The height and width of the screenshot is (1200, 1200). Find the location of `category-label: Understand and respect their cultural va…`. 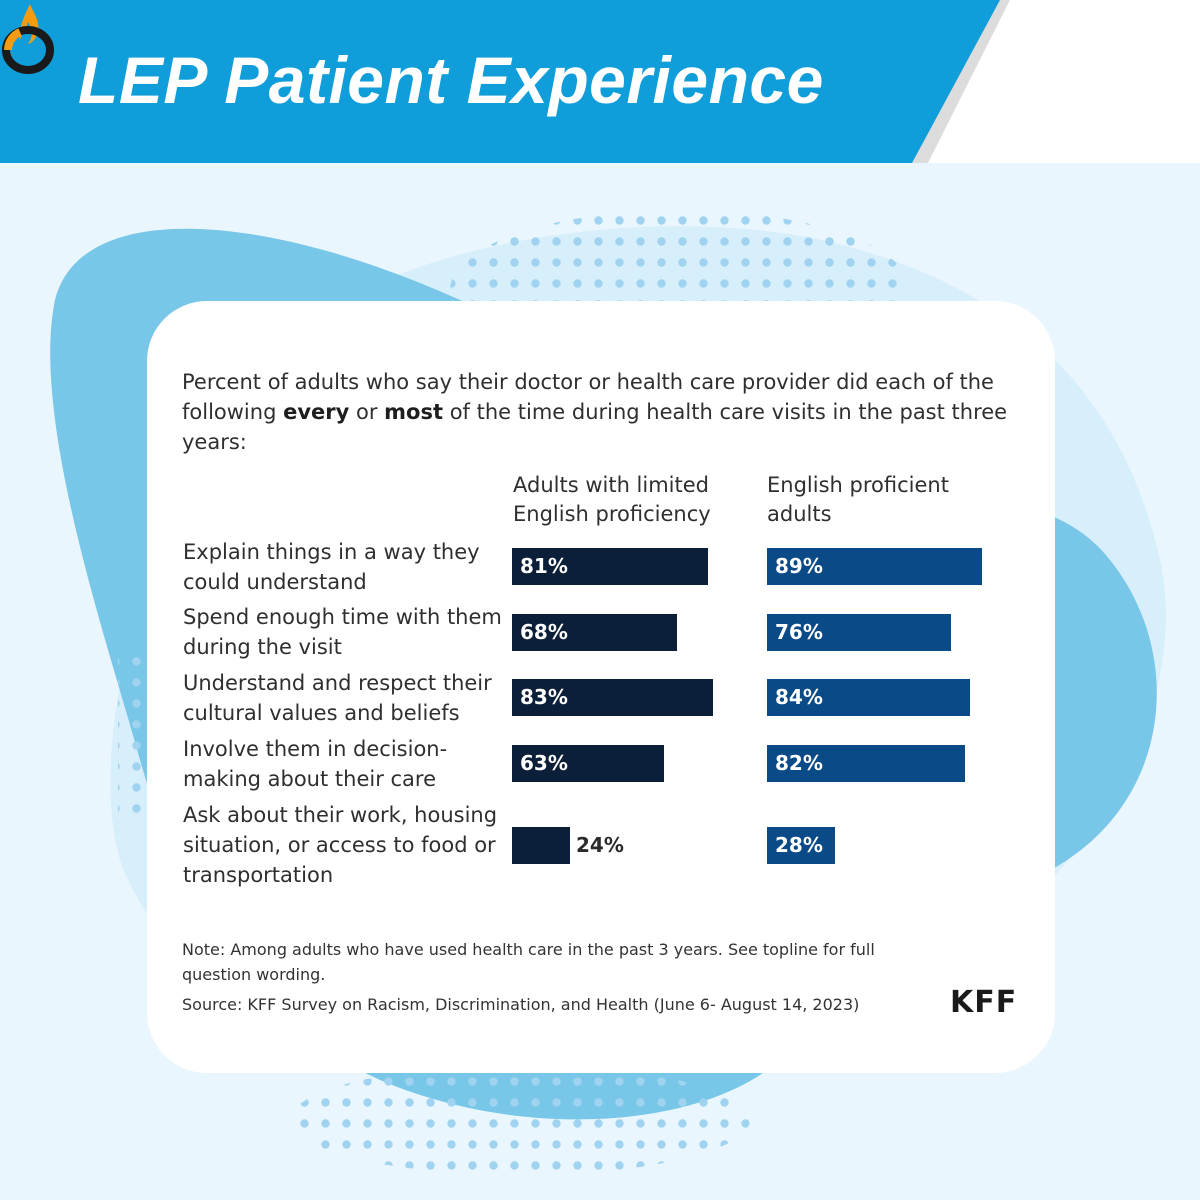

category-label: Understand and respect their cultural va… is located at coordinates (337, 698).